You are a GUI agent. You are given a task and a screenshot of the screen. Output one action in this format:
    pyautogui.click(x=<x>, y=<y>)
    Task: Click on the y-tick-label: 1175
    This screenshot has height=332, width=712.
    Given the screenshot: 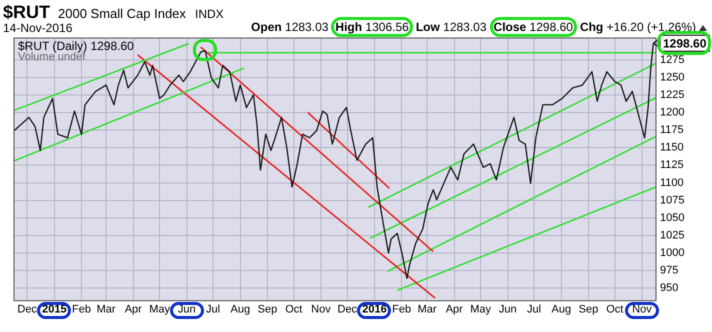 What is the action you would take?
    pyautogui.click(x=672, y=130)
    